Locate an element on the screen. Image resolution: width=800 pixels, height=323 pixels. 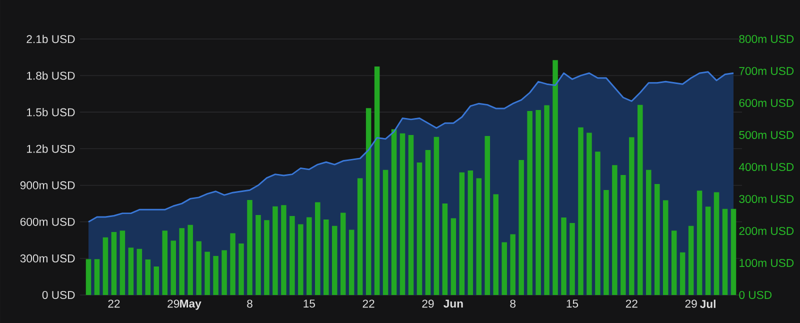
y2-tick-label: 800m USD is located at coordinates (766, 39).